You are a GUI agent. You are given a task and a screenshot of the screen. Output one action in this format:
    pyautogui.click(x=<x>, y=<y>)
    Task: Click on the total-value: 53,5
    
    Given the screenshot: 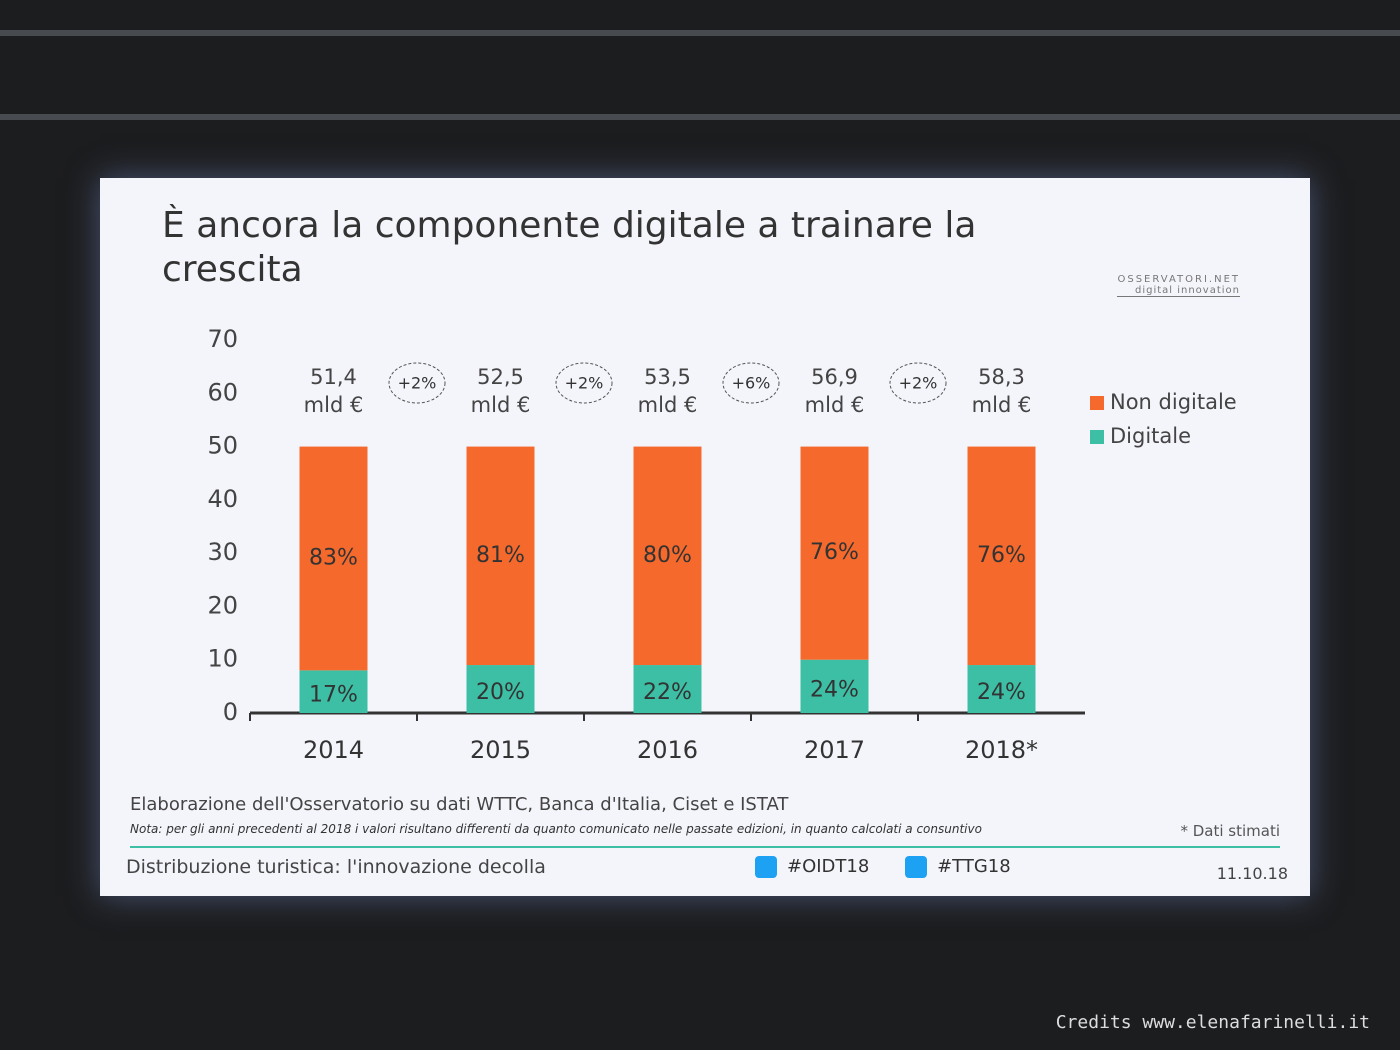 What is the action you would take?
    pyautogui.click(x=667, y=377)
    